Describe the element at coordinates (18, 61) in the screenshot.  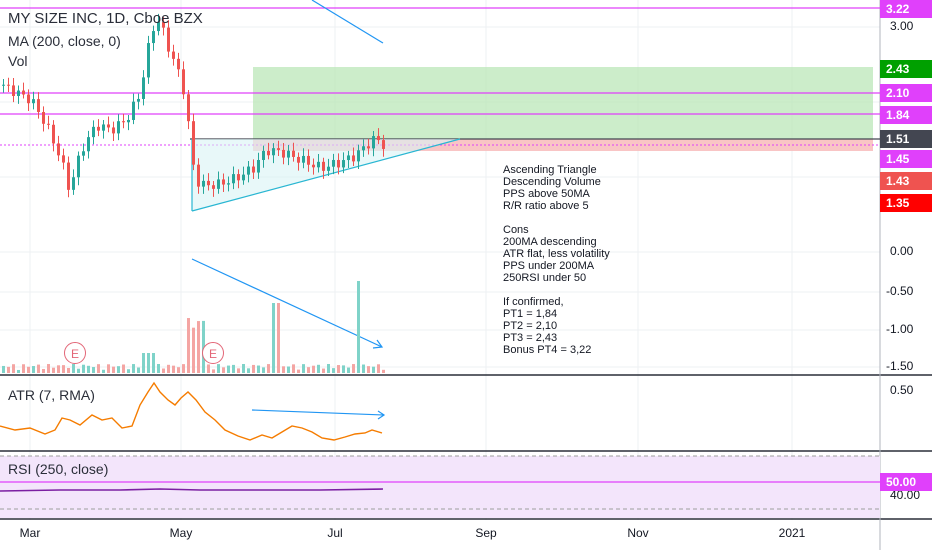
I see `vol-legend: Vol` at that location.